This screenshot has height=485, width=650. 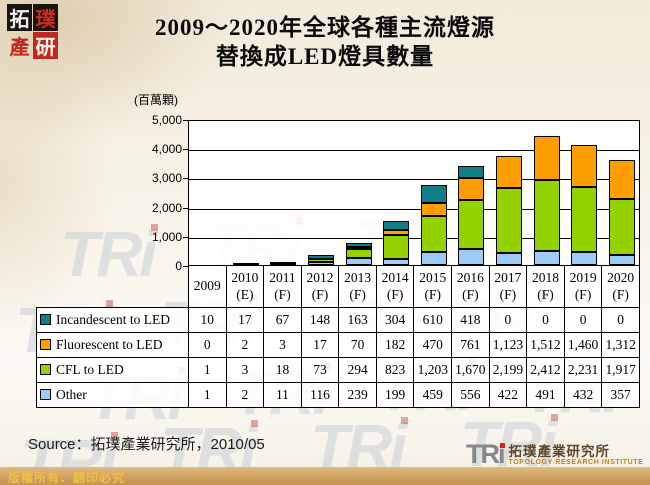 I want to click on value-cell: 199, so click(x=395, y=395).